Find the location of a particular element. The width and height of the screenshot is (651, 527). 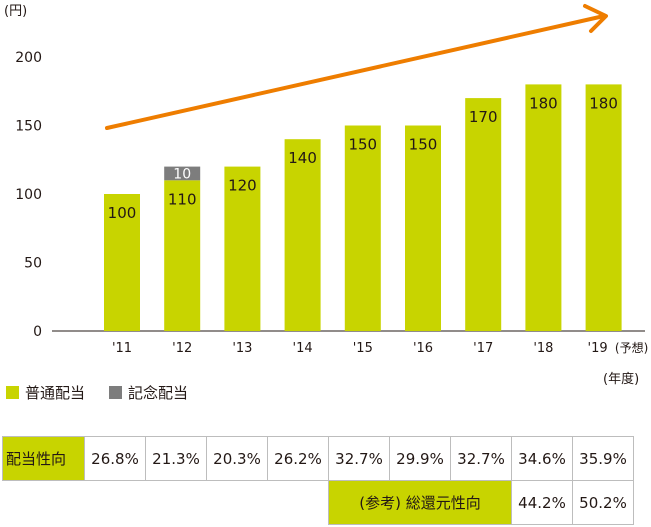

legend-swatch-regular is located at coordinates (12, 392).